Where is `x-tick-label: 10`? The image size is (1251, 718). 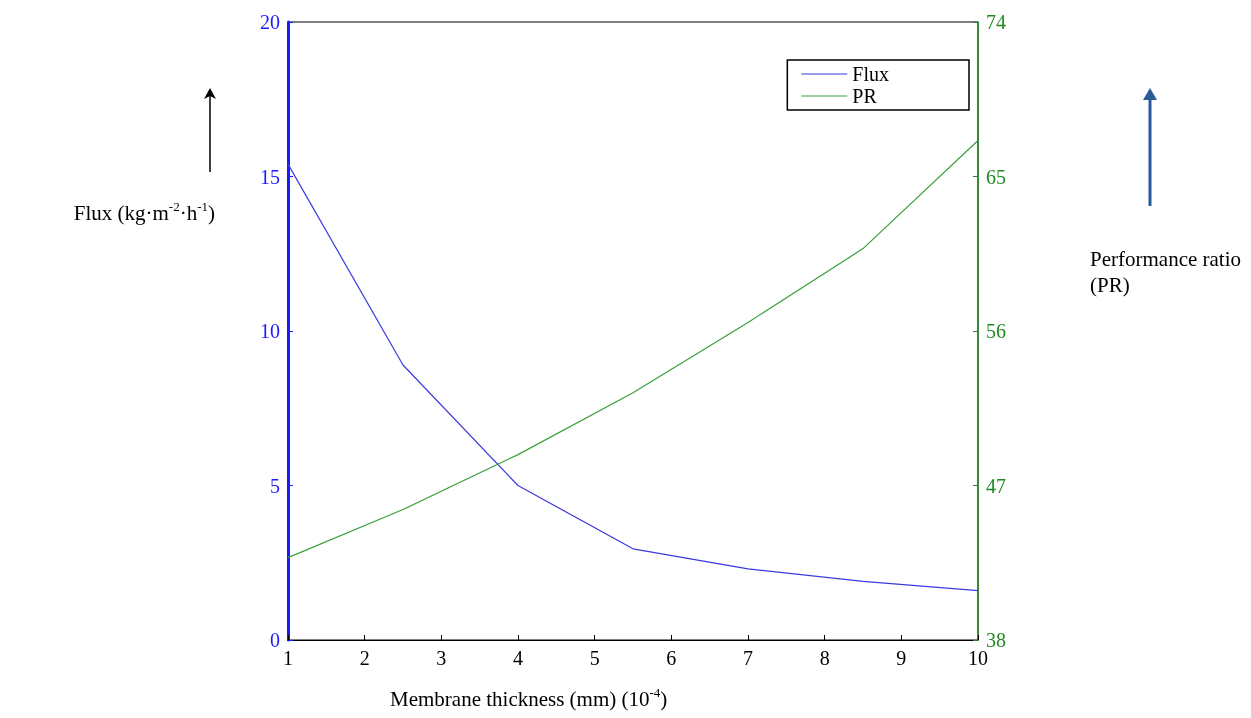 x-tick-label: 10 is located at coordinates (978, 658).